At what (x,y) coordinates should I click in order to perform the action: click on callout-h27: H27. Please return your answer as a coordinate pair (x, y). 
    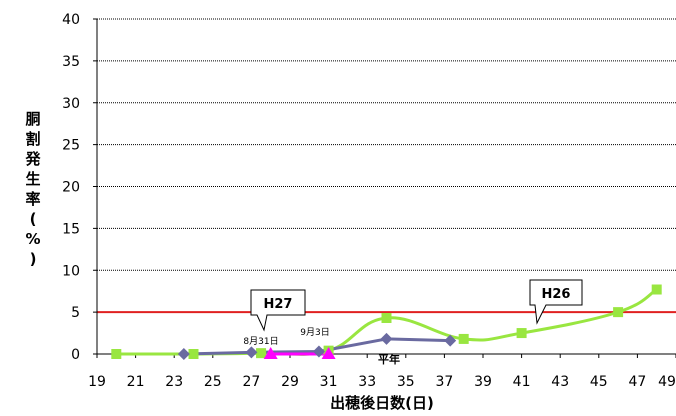
    Looking at the image, I should click on (278, 310).